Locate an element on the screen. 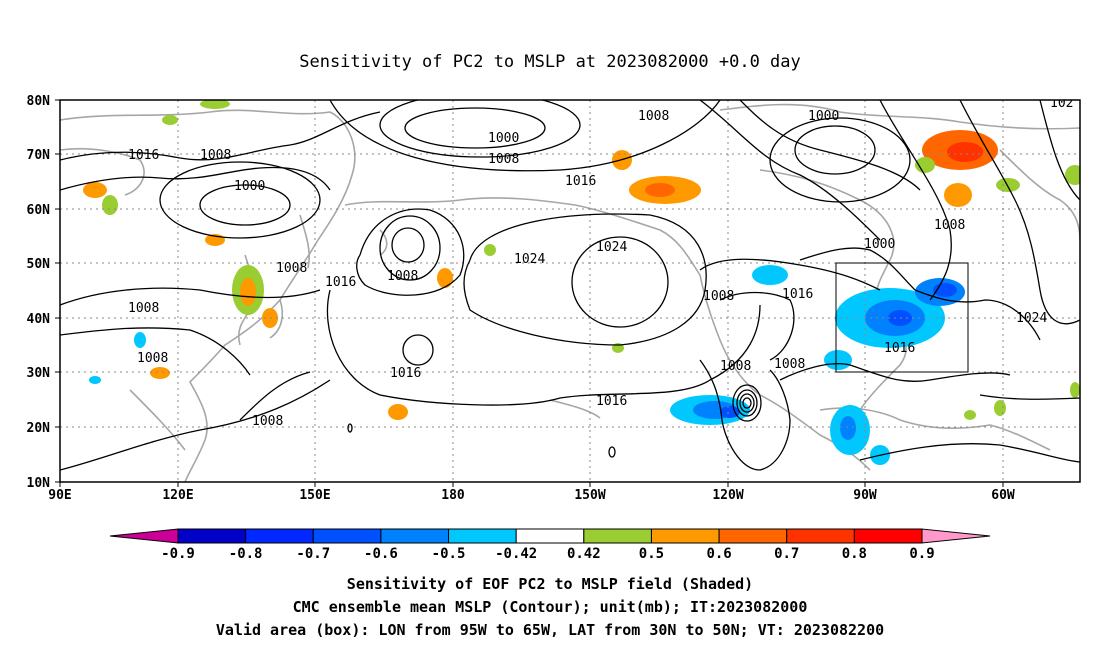 Image resolution: width=1100 pixels, height=650 pixels. colorbar-label: 0.7 is located at coordinates (786, 554).